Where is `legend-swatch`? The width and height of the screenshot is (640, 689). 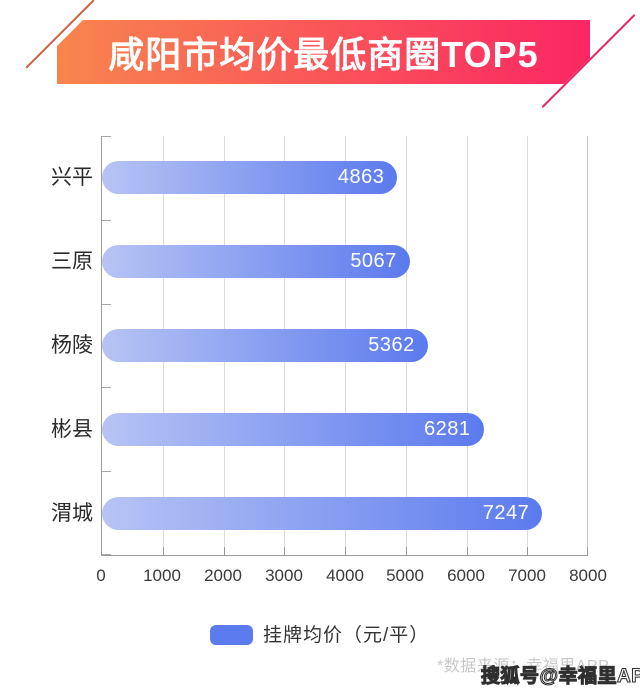
legend-swatch is located at coordinates (231, 634).